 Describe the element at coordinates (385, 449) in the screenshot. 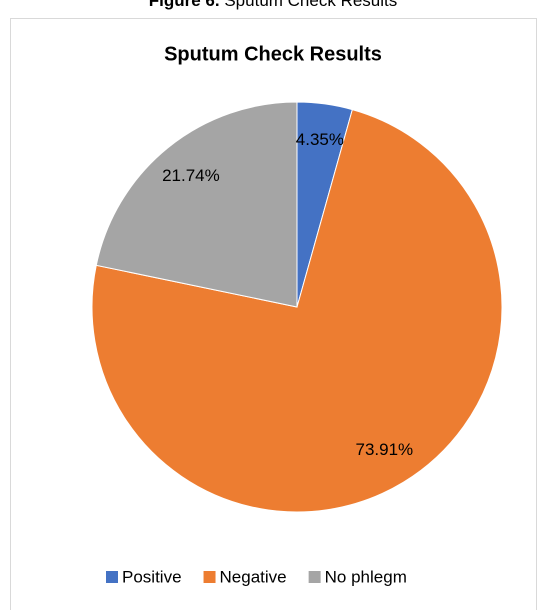

I see `data-label: 73.91%` at that location.